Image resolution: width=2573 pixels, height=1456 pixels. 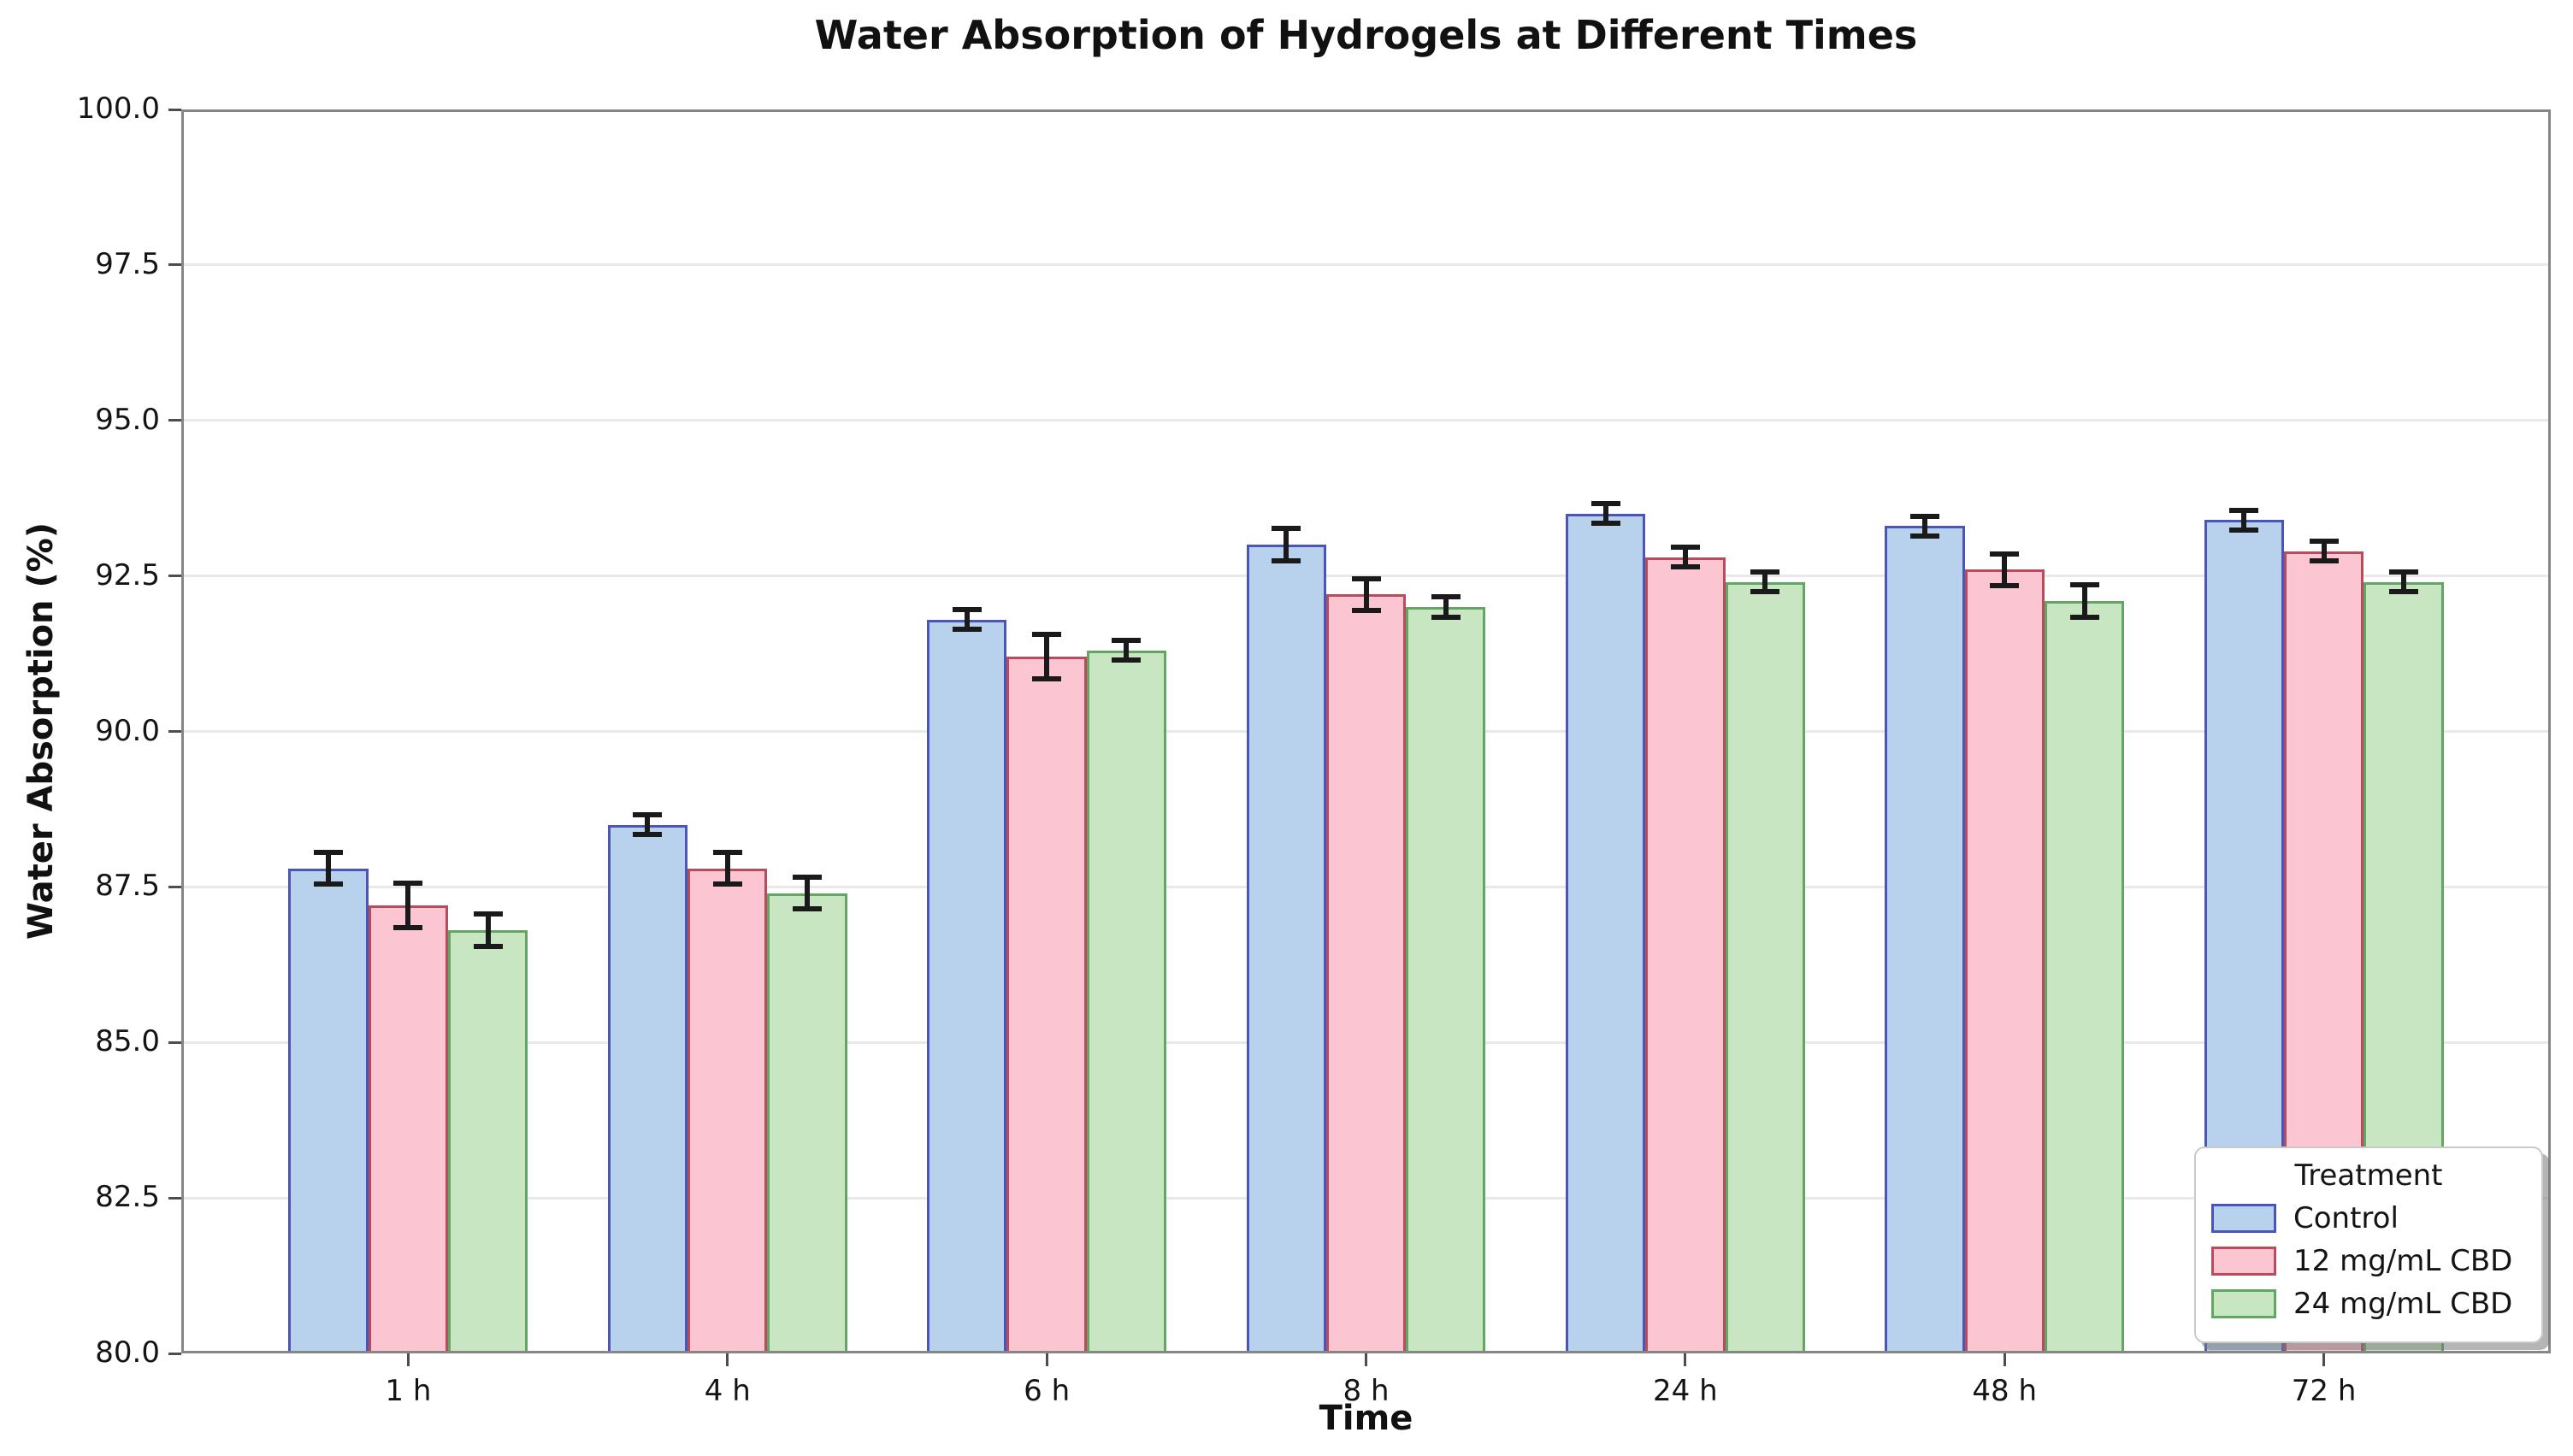 What do you see at coordinates (2403, 1261) in the screenshot?
I see `legend-label: 12 mg/mL CBD` at bounding box center [2403, 1261].